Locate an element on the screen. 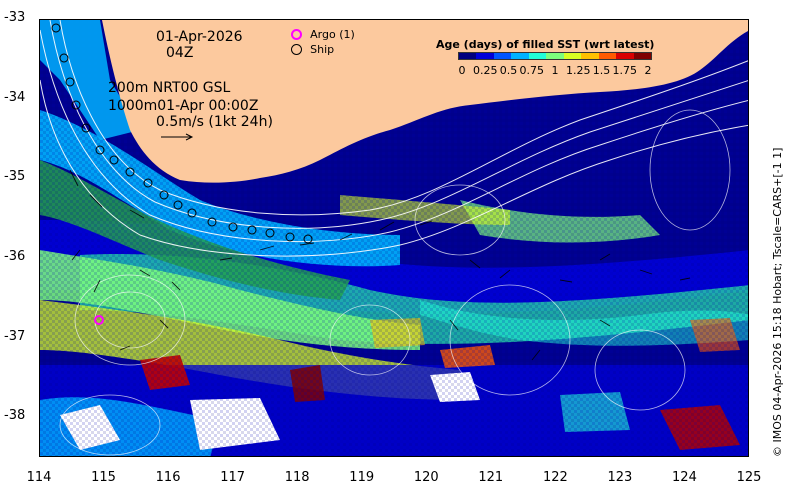 The height and width of the screenshot is (492, 791). y-tick-label: -35 is located at coordinates (15, 177).